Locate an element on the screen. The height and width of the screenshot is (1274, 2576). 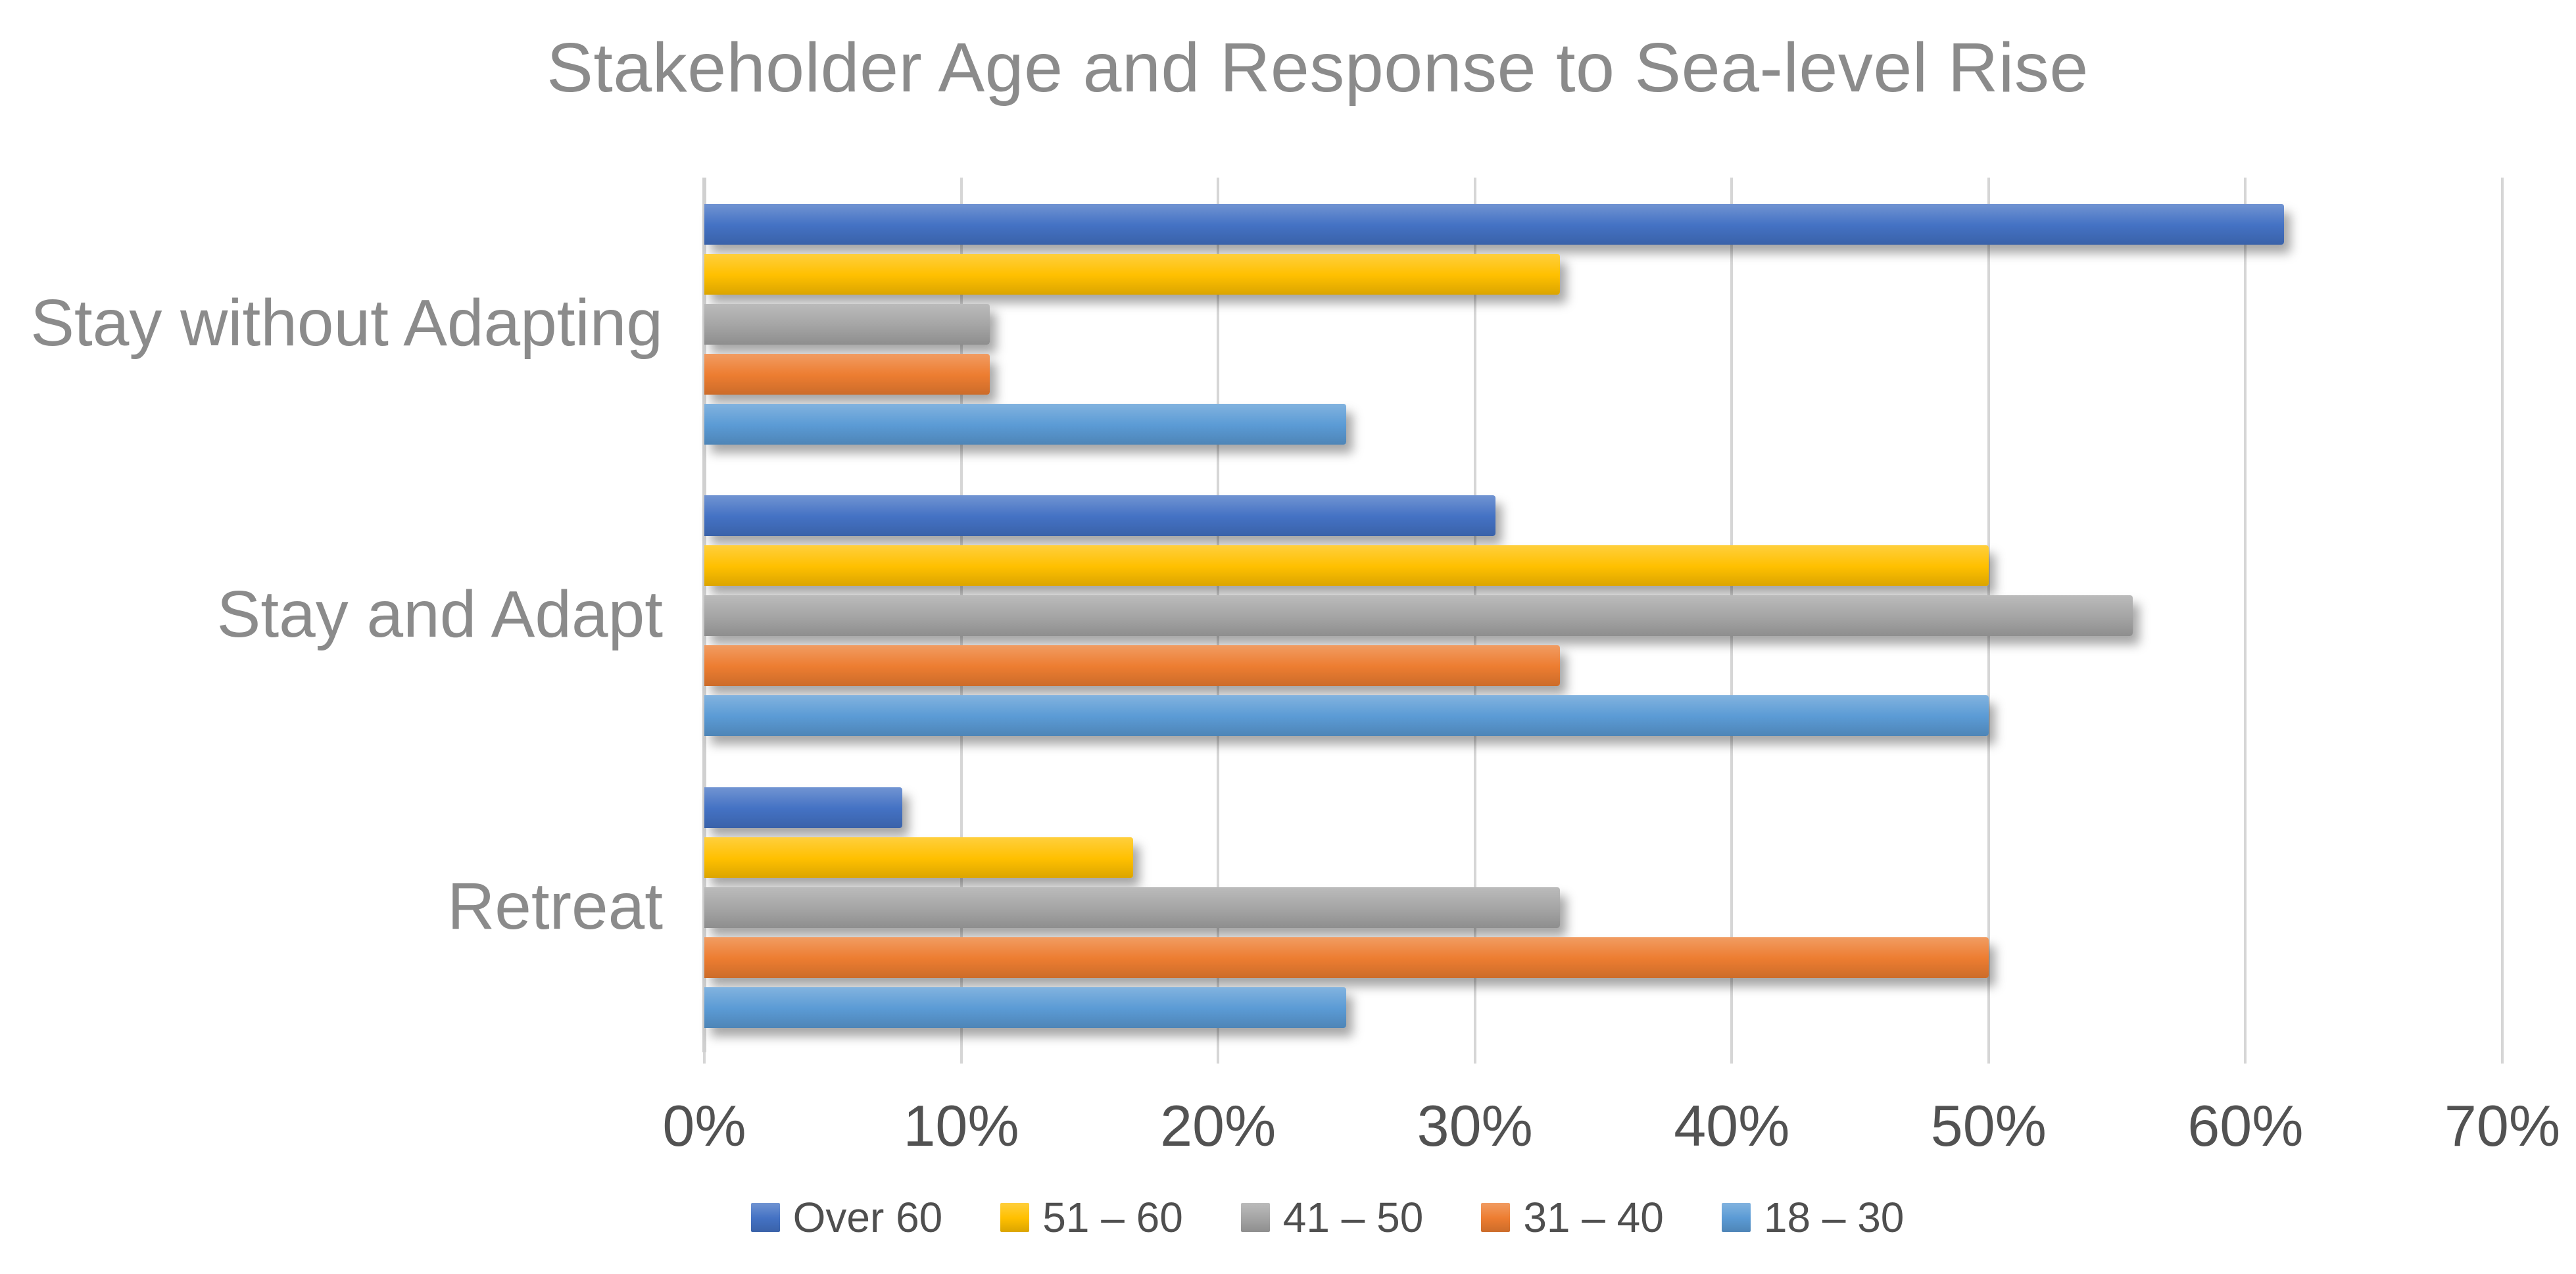
x-tick-label: 70% is located at coordinates (2502, 1126).